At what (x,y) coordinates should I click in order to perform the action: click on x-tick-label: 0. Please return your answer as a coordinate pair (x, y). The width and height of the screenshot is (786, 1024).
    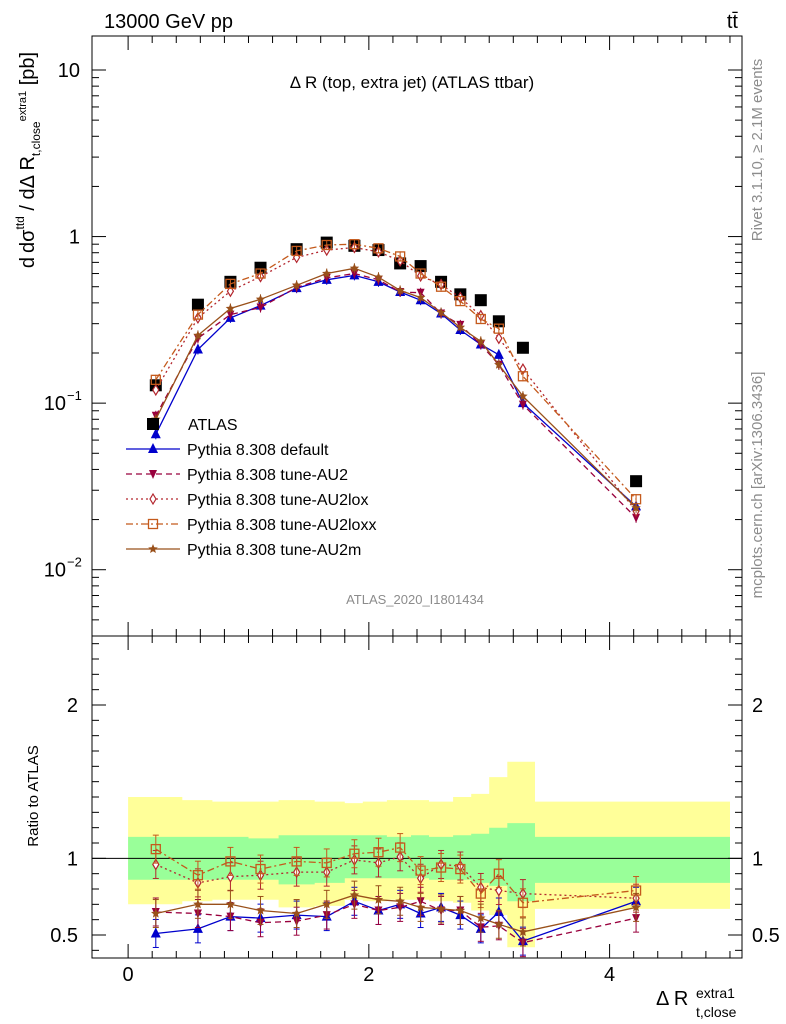
    Looking at the image, I should click on (128, 975).